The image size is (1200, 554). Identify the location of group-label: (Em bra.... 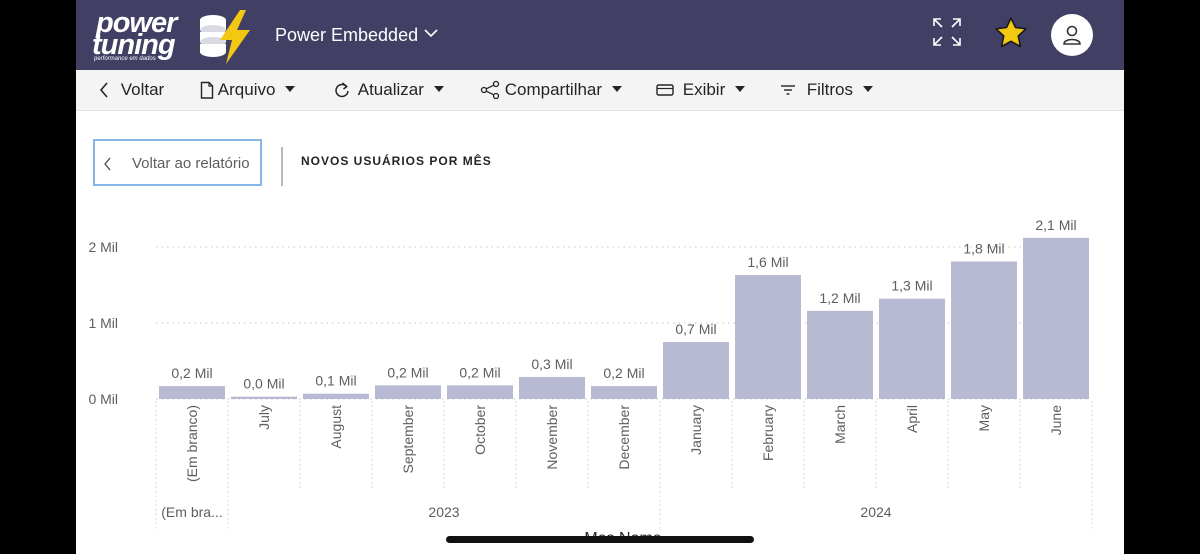
(191, 512).